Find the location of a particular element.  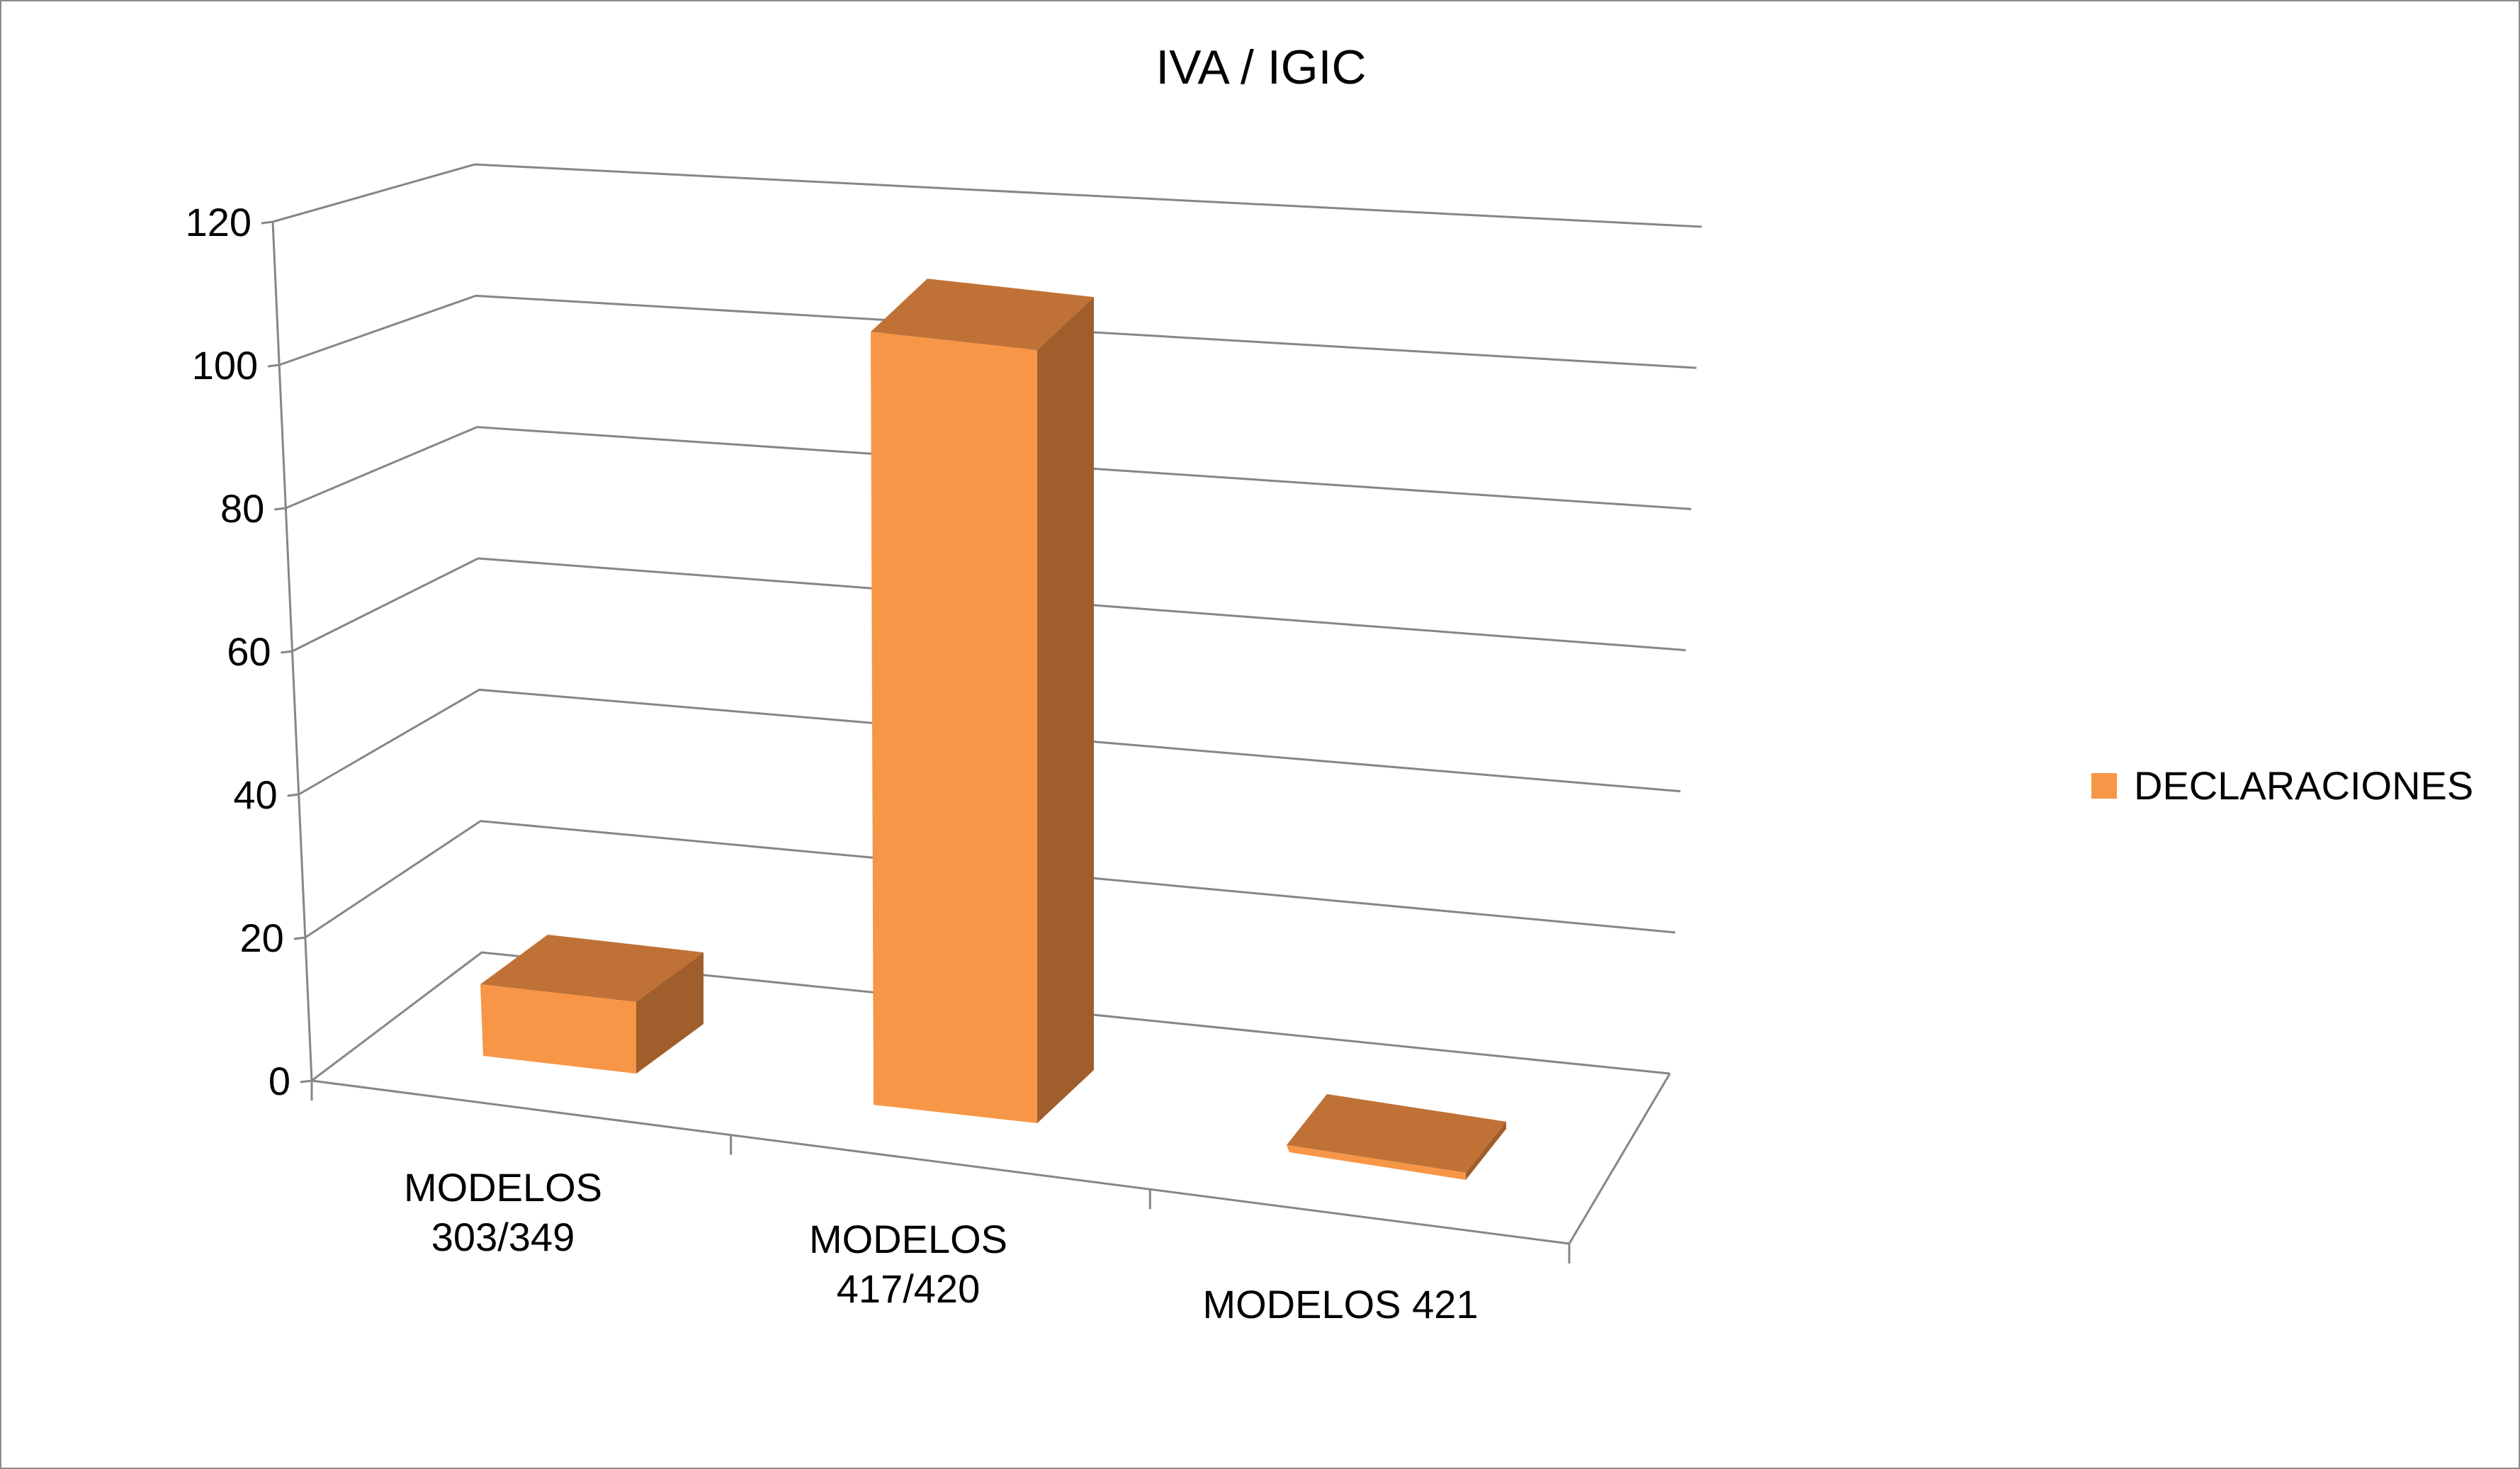

x-category-label: MODELOS 421 is located at coordinates (1340, 1304).